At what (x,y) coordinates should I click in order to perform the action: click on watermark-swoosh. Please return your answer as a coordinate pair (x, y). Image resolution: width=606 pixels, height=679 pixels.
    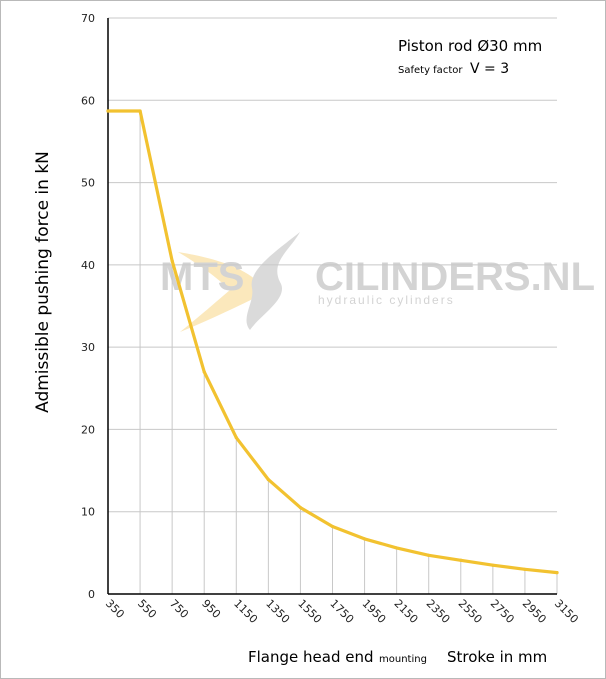
    Looking at the image, I should click on (223, 292).